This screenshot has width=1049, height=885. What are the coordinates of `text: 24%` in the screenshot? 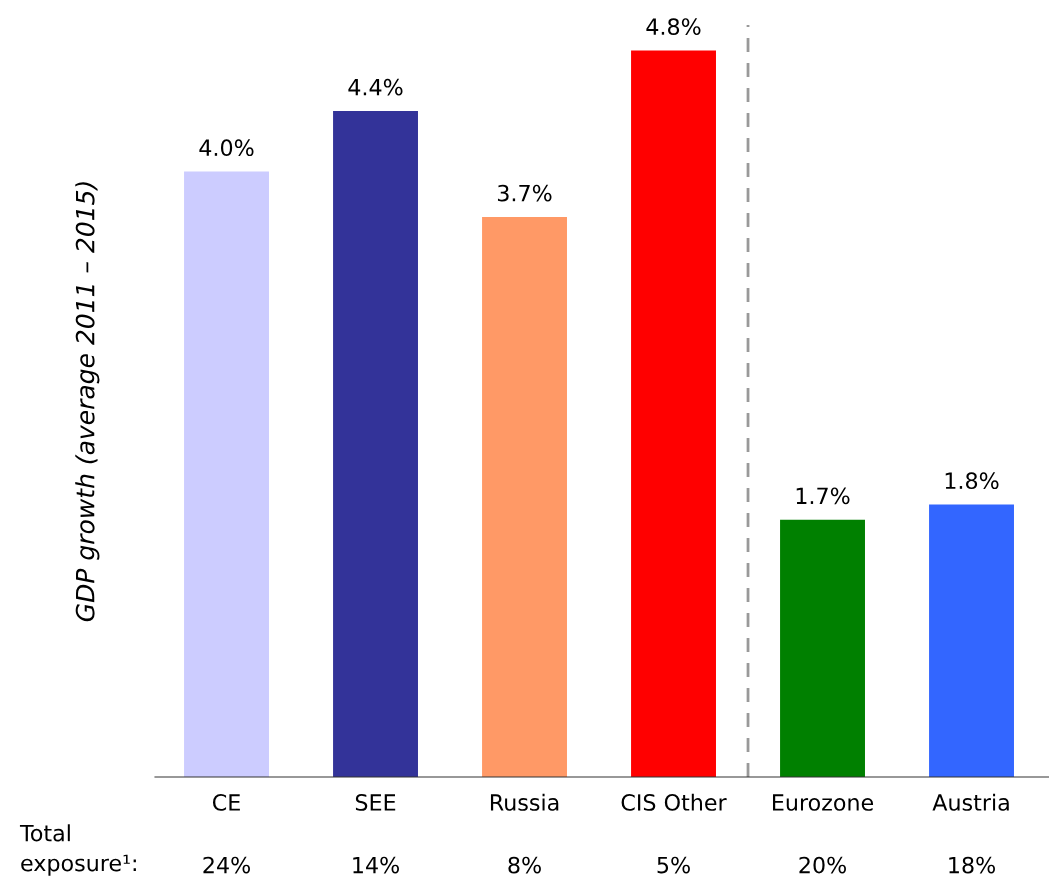 It's located at (226, 865).